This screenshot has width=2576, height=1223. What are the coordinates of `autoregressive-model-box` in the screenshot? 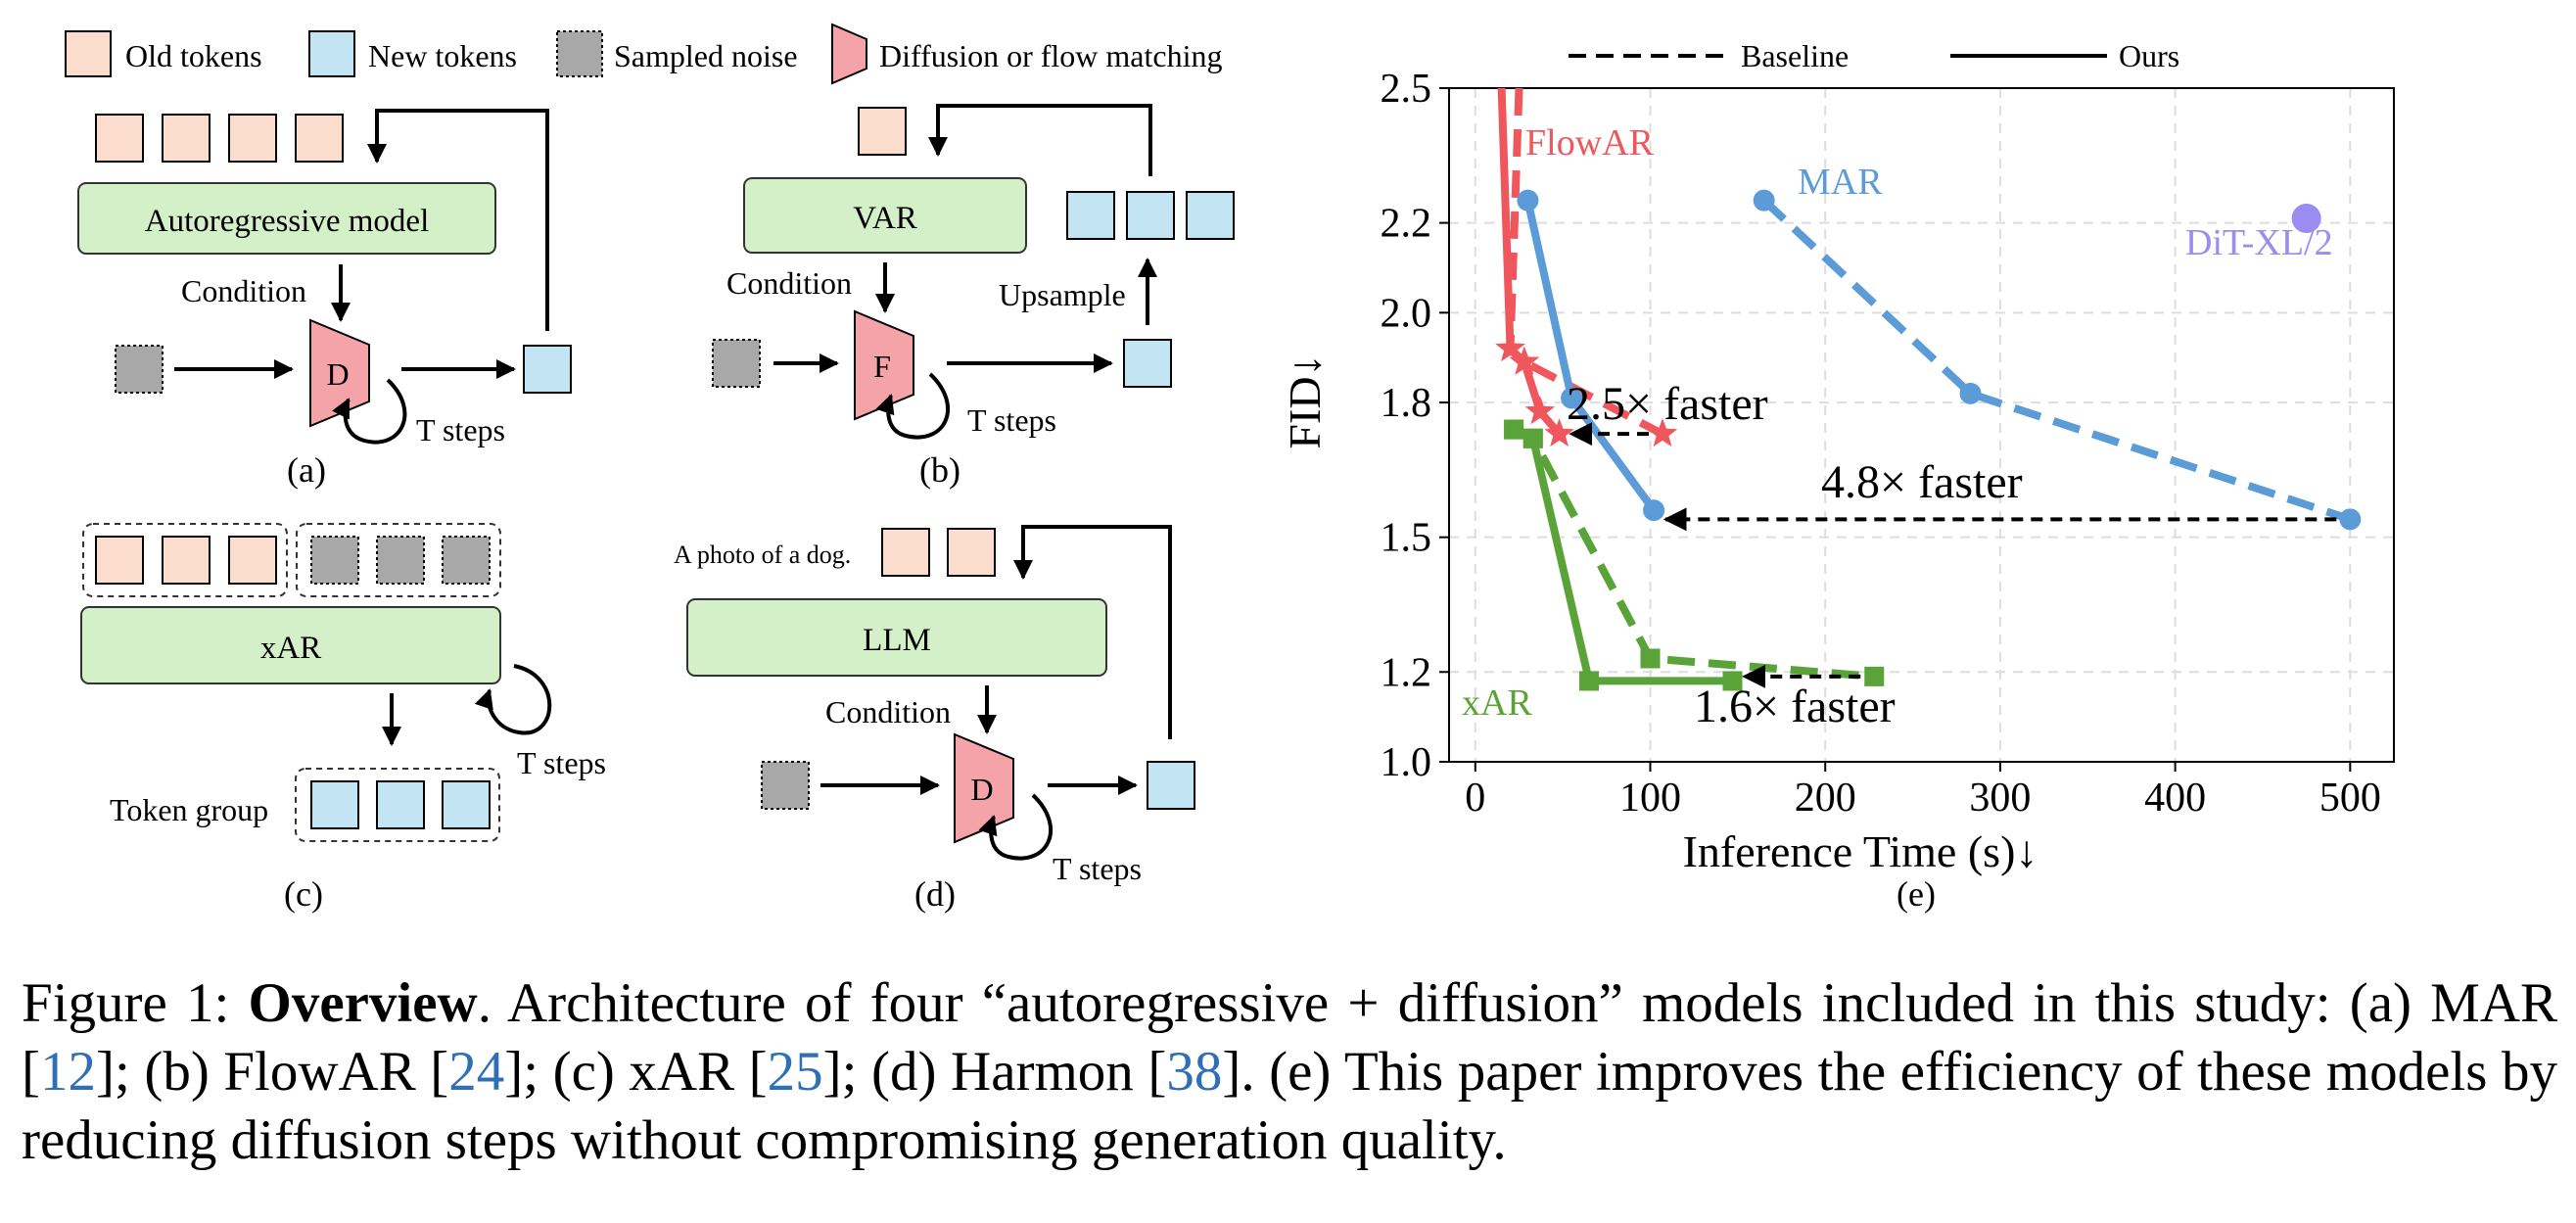 It's located at (287, 218).